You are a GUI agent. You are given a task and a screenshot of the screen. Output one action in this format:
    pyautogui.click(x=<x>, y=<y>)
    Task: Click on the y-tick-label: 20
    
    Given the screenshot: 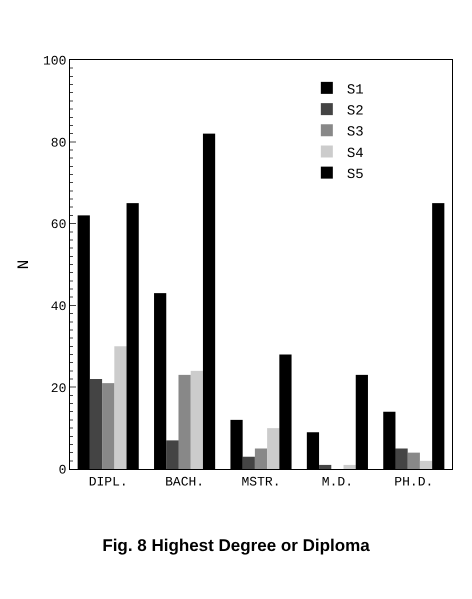 What is the action you would take?
    pyautogui.click(x=58, y=388)
    